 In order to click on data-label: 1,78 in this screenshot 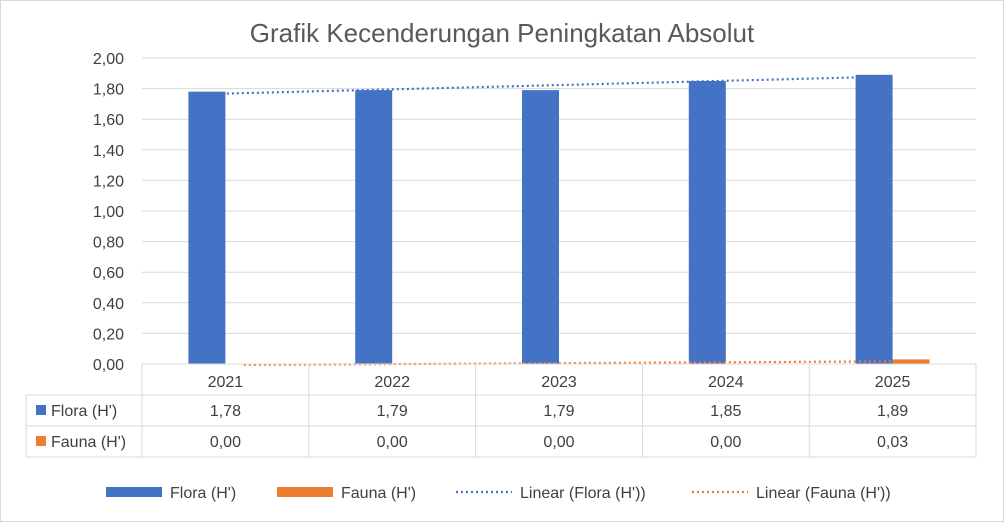, I will do `click(225, 411)`.